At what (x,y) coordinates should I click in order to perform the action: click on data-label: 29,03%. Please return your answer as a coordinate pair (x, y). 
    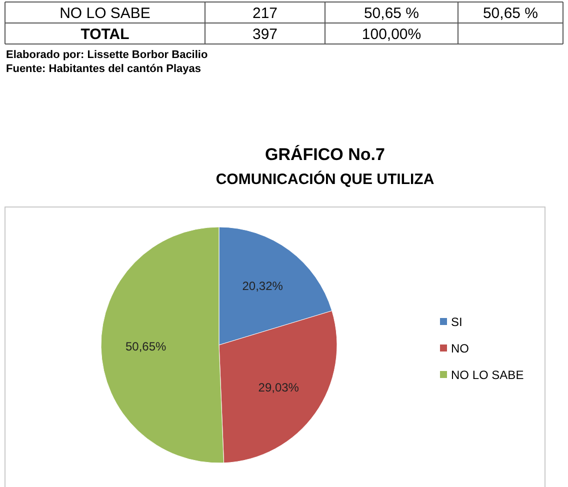
    Looking at the image, I should click on (279, 387).